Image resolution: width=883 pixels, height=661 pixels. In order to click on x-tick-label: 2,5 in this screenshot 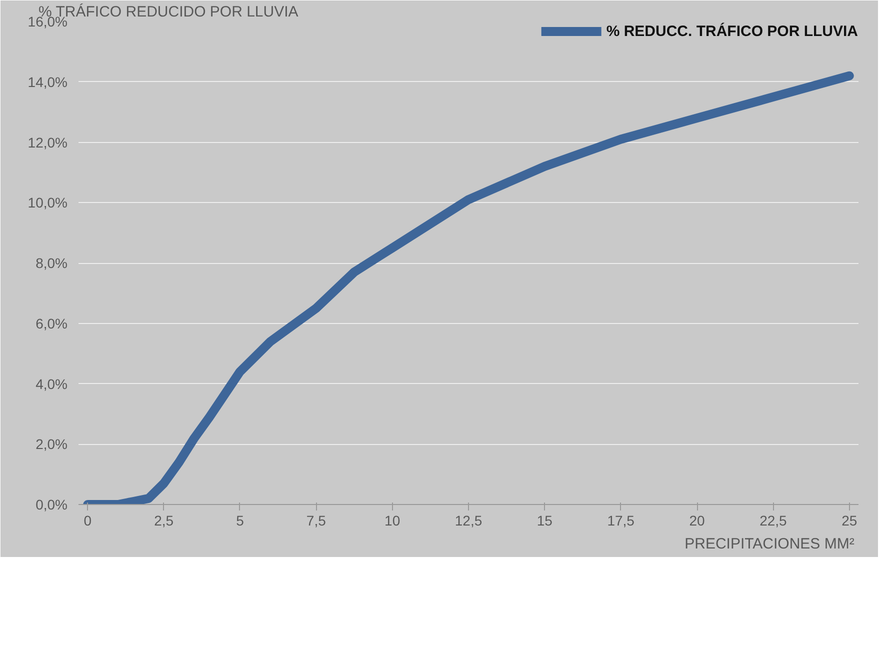, I will do `click(164, 520)`.